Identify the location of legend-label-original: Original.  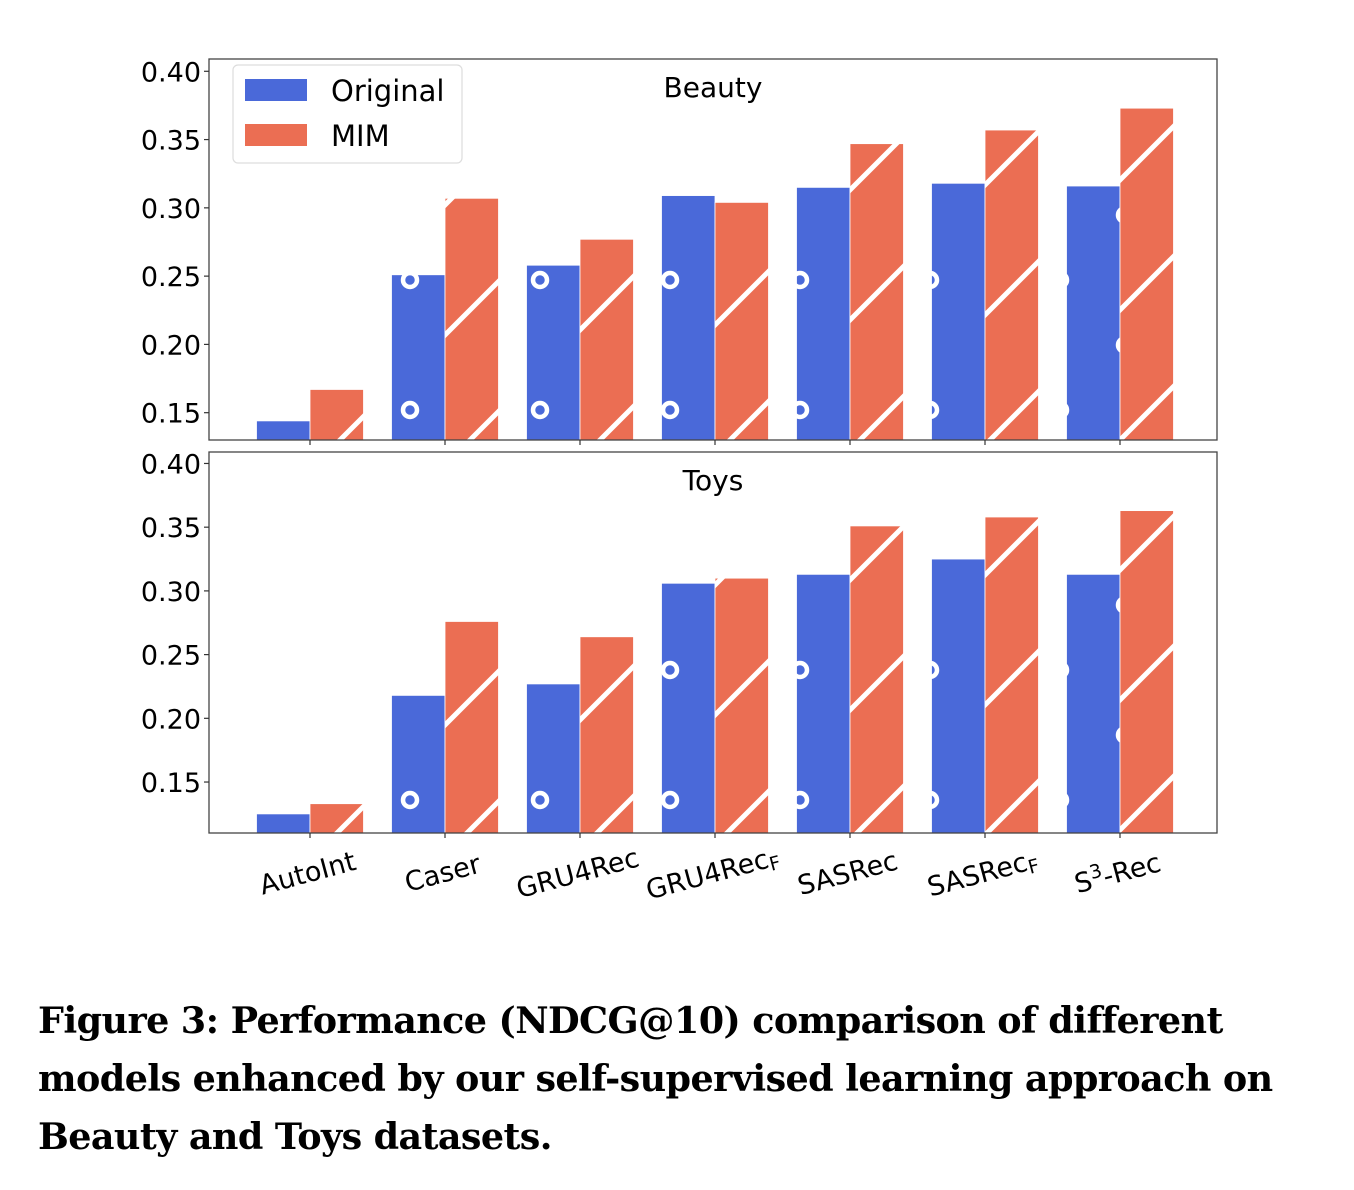
(387, 91).